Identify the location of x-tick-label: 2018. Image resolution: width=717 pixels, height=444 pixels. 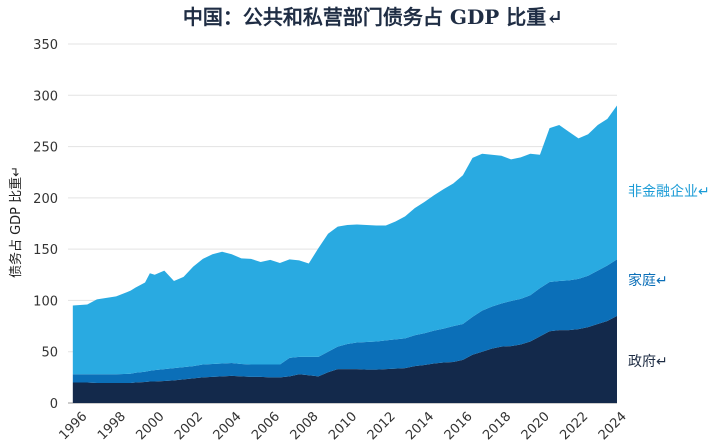
(497, 426).